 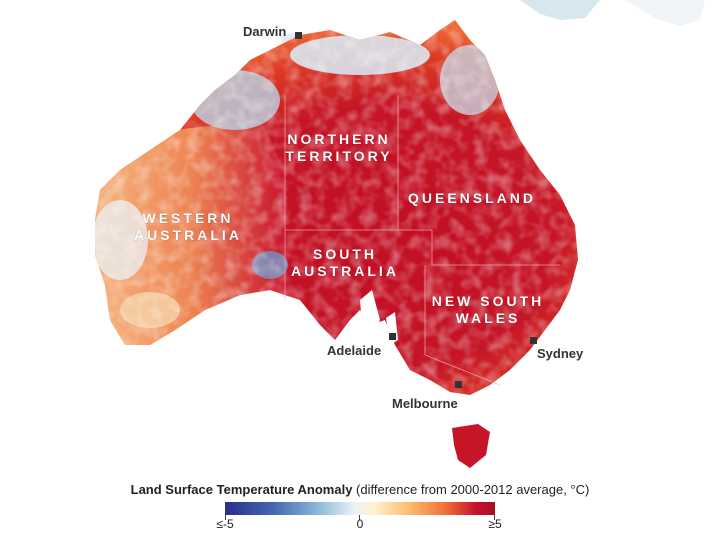 What do you see at coordinates (495, 524) in the screenshot?
I see `legend-max-label: ≥5` at bounding box center [495, 524].